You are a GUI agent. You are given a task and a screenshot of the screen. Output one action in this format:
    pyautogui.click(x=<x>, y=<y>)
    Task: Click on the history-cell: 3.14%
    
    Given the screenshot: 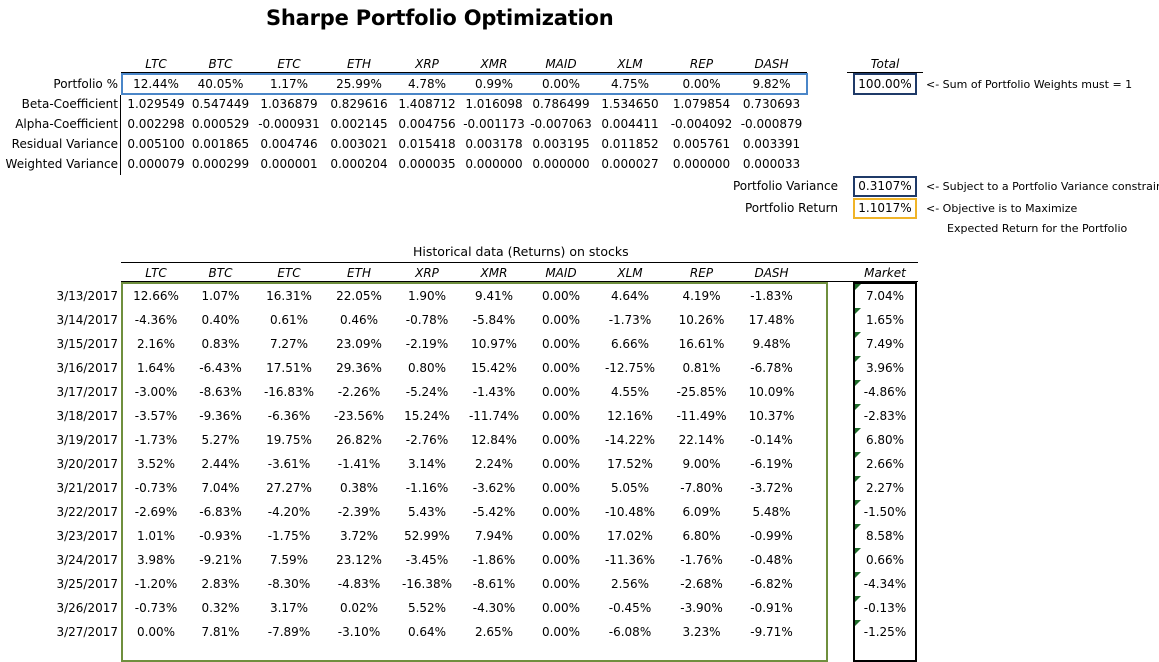 What is the action you would take?
    pyautogui.click(x=427, y=464)
    